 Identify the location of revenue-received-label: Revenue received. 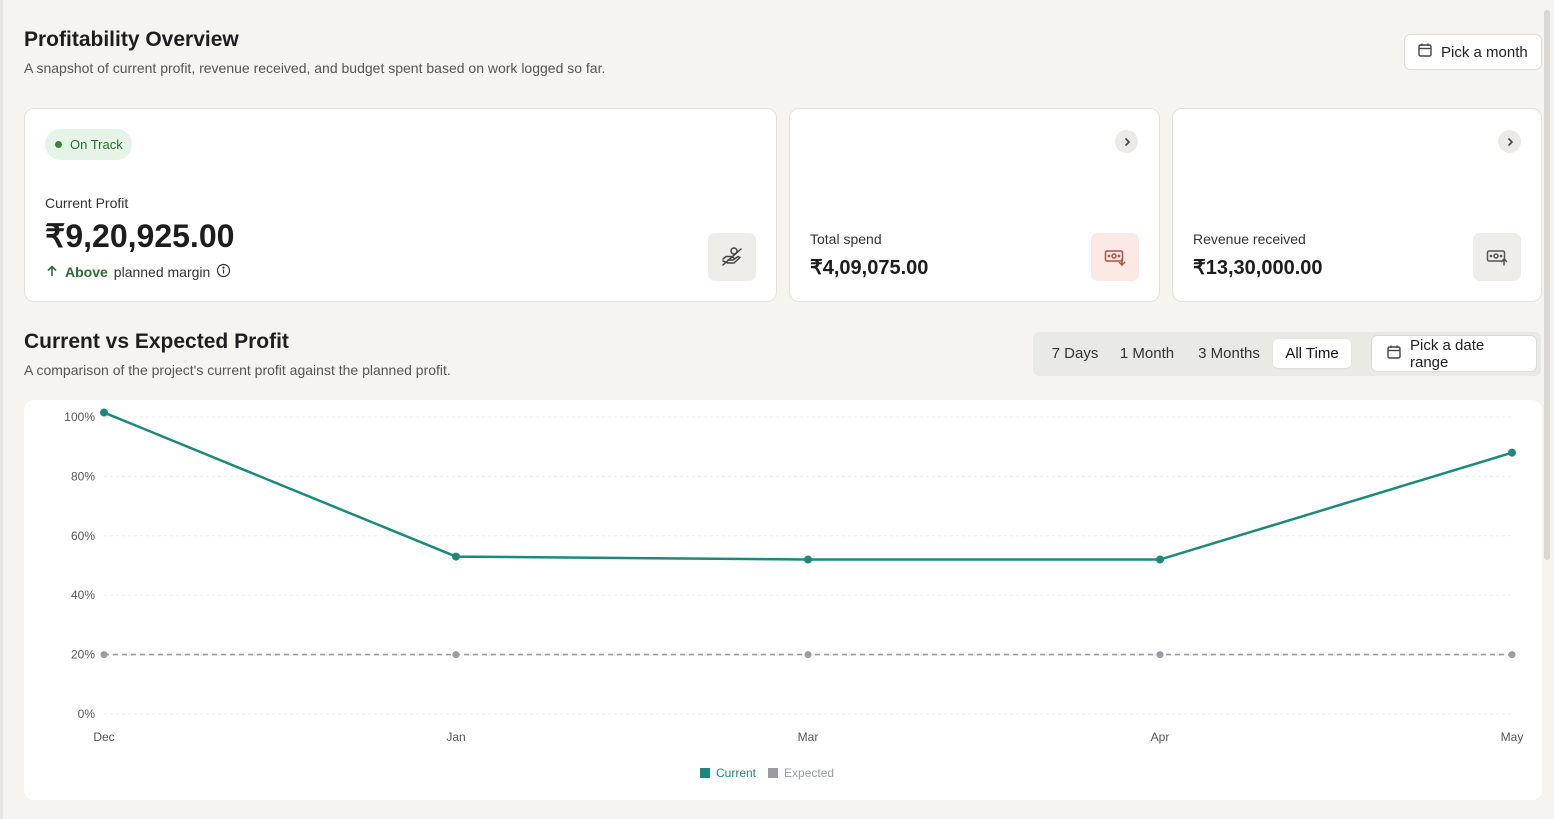
(1249, 239).